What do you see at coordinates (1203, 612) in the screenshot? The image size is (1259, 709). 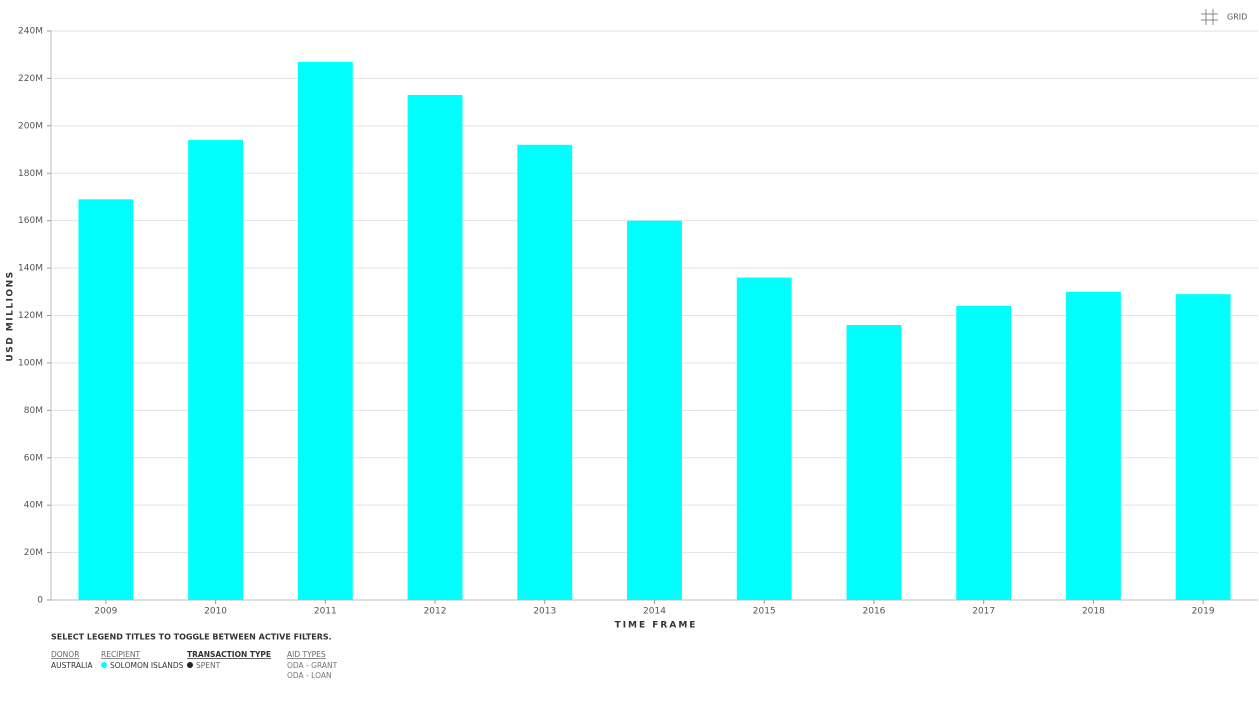 I see `x-tick-label: 2019` at bounding box center [1203, 612].